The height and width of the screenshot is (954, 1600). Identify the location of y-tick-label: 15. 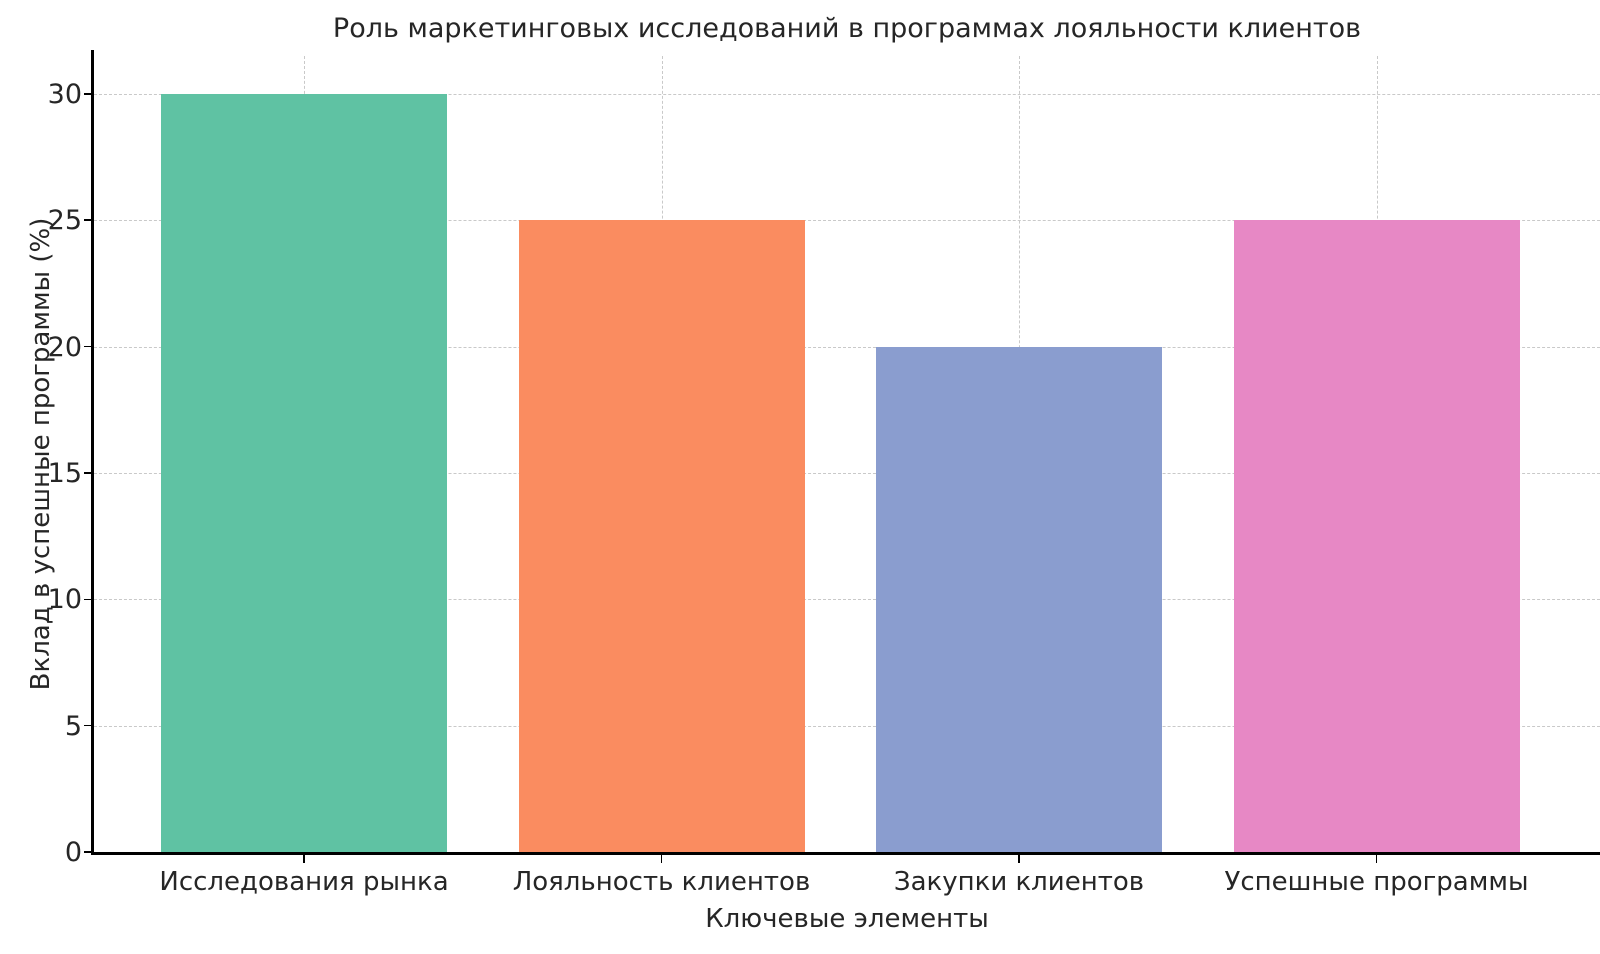
(64, 473).